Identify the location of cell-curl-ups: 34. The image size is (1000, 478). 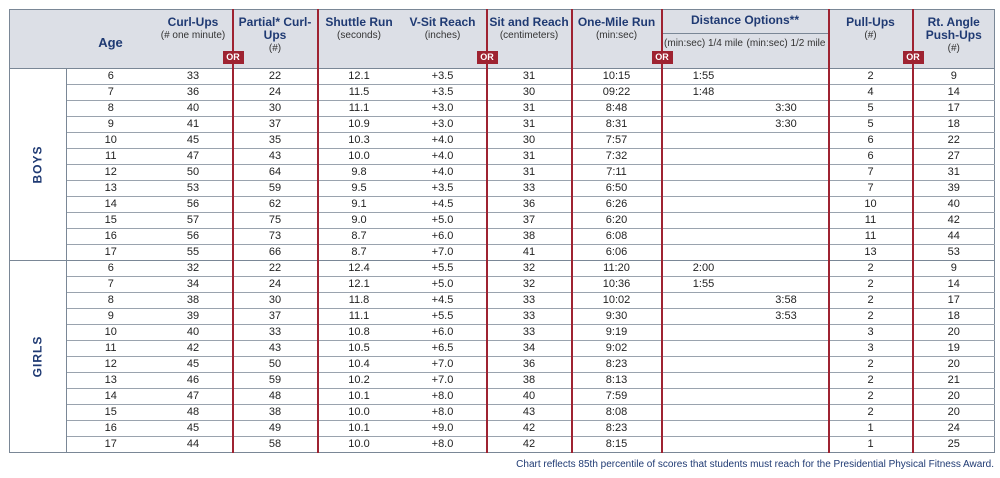
(193, 284).